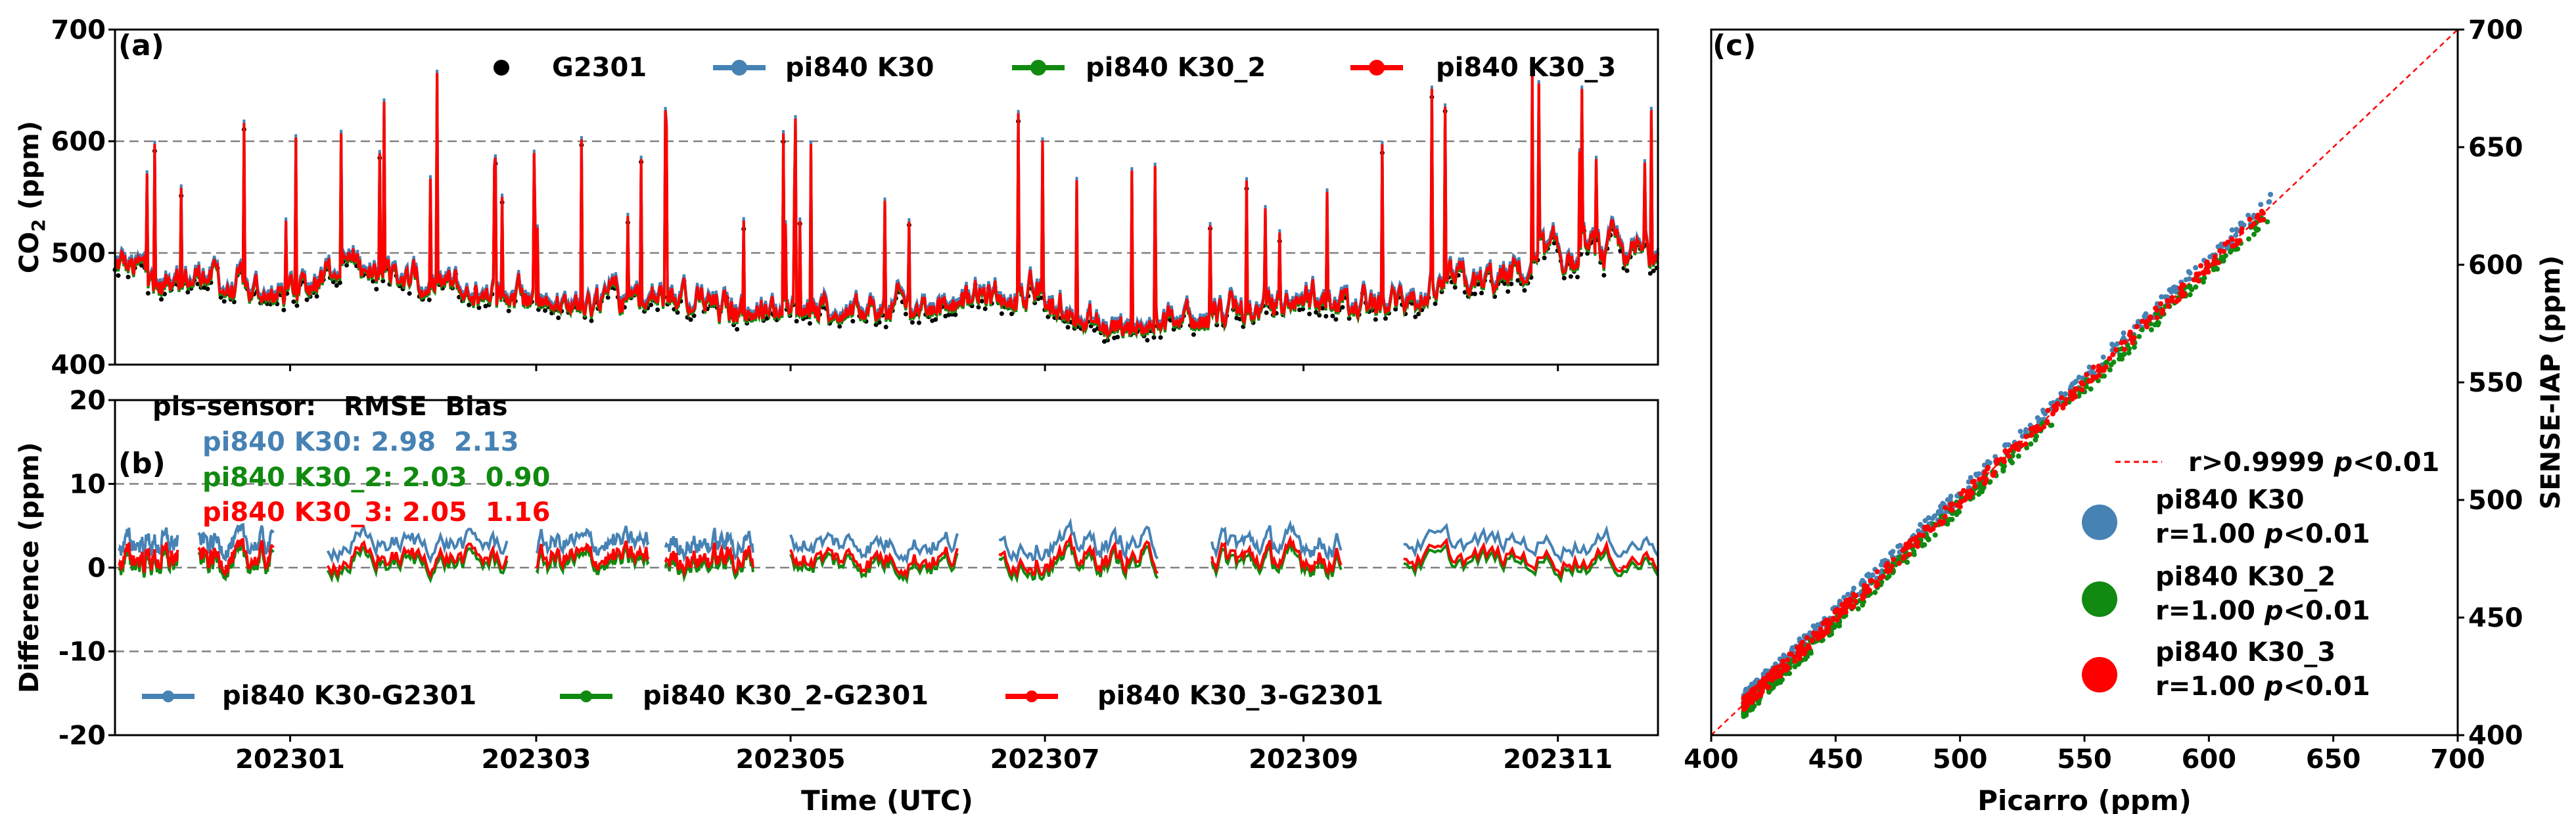 The width and height of the screenshot is (2576, 814). Describe the element at coordinates (2262, 534) in the screenshot. I see `legend-stat-c-k30: r=1.00 p<0.01` at that location.